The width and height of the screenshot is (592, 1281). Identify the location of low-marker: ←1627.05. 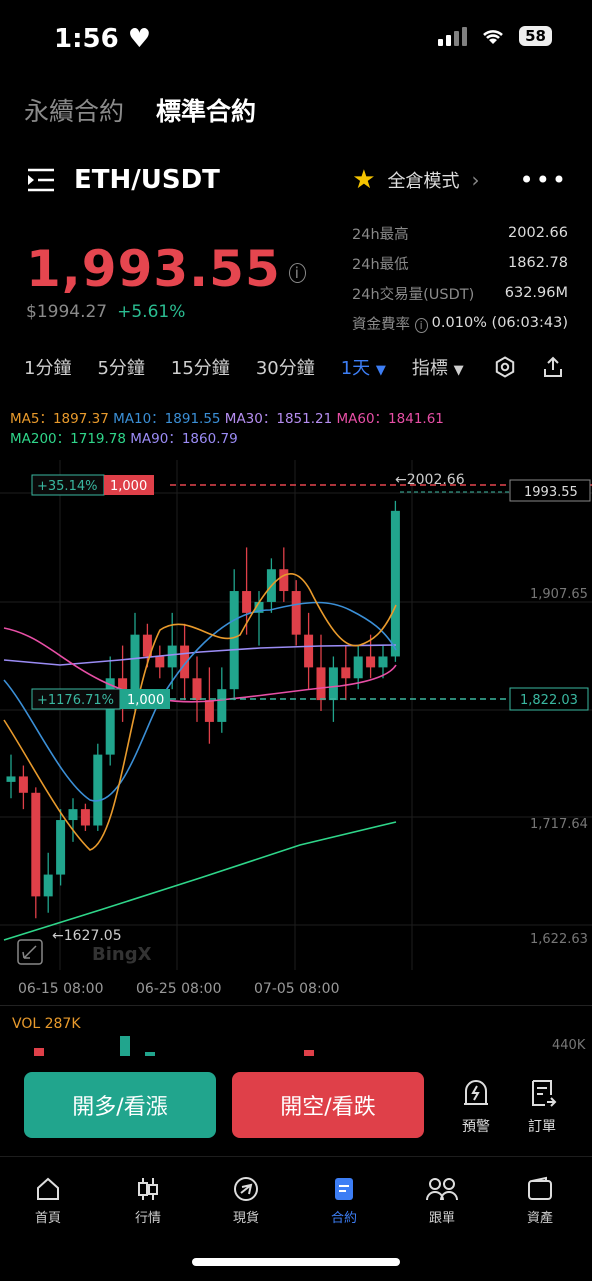
(87, 936).